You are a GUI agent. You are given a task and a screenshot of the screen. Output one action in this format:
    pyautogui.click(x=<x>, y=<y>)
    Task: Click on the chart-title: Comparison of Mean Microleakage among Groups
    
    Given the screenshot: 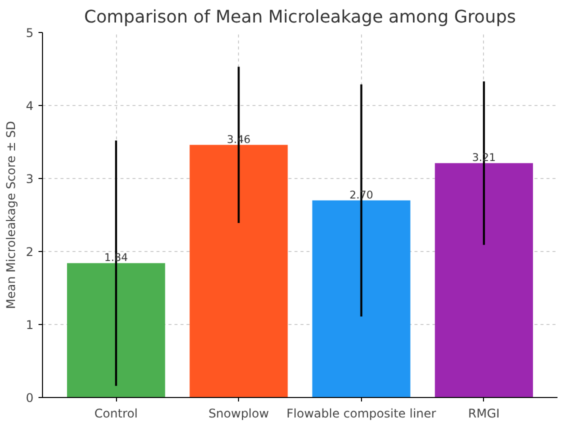 What is the action you would take?
    pyautogui.click(x=300, y=18)
    